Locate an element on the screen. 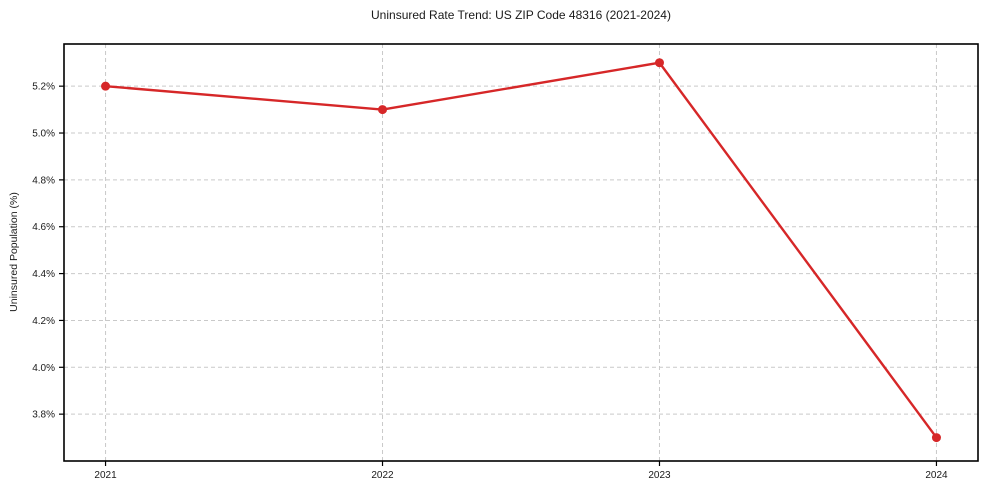  x-tick-label: 2022 is located at coordinates (382, 475).